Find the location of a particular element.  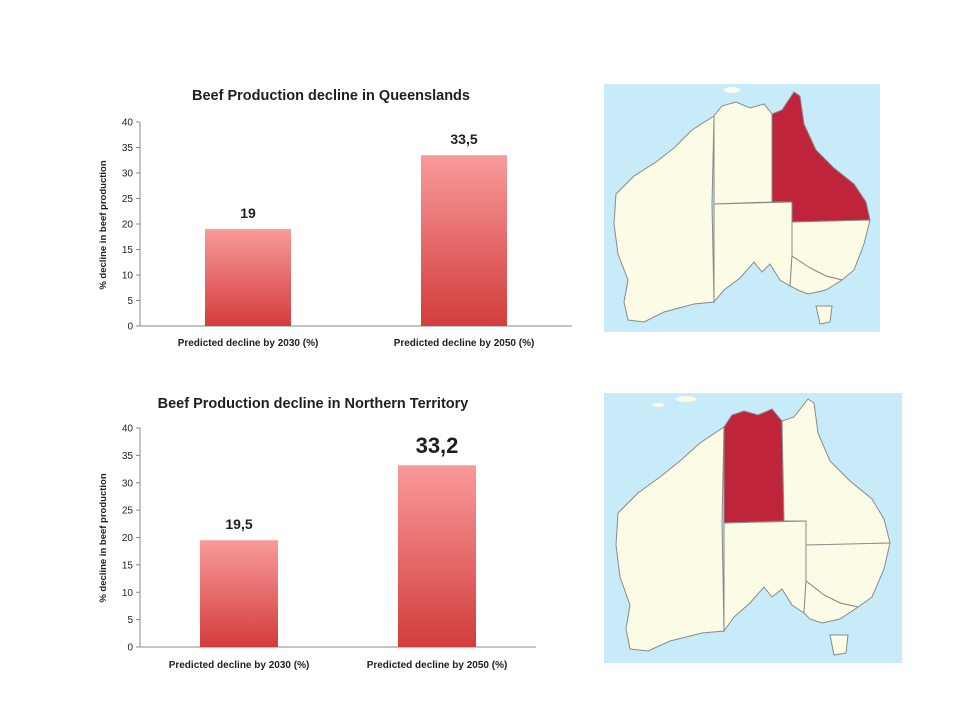

chart-title: Beef Production decline in Queenslands is located at coordinates (331, 96).